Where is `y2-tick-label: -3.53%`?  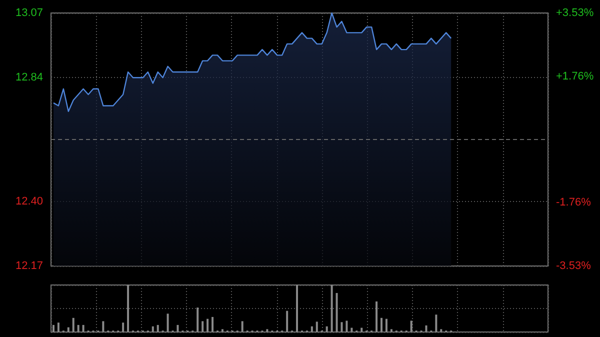
y2-tick-label: -3.53% is located at coordinates (574, 266).